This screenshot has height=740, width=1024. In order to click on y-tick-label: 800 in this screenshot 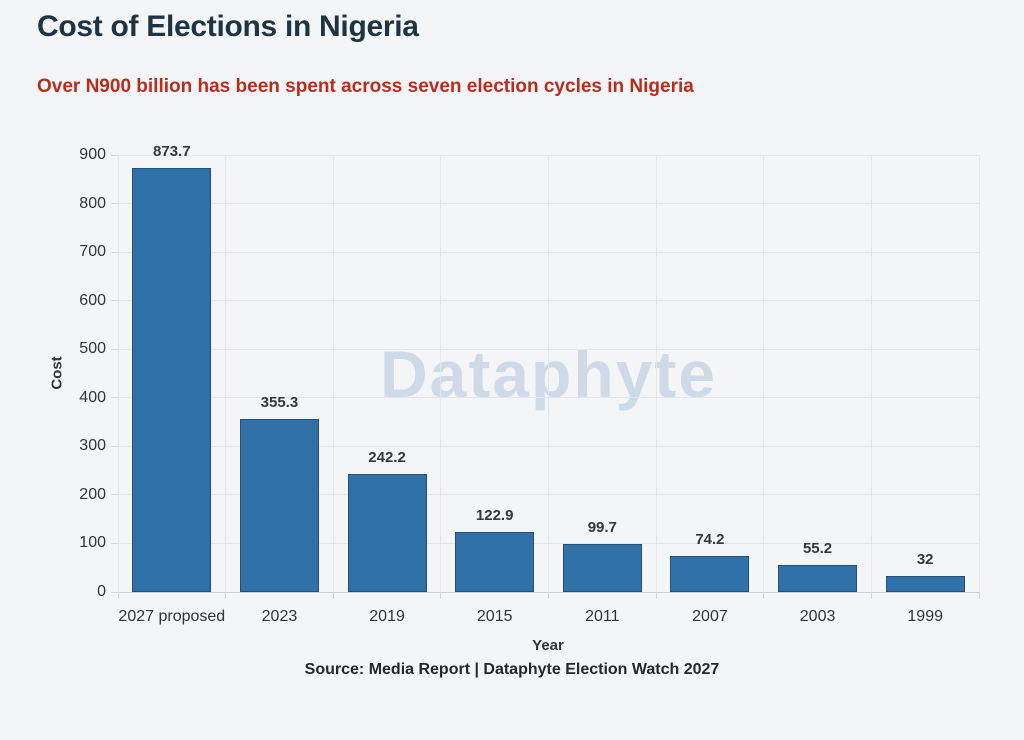, I will do `click(92, 203)`.